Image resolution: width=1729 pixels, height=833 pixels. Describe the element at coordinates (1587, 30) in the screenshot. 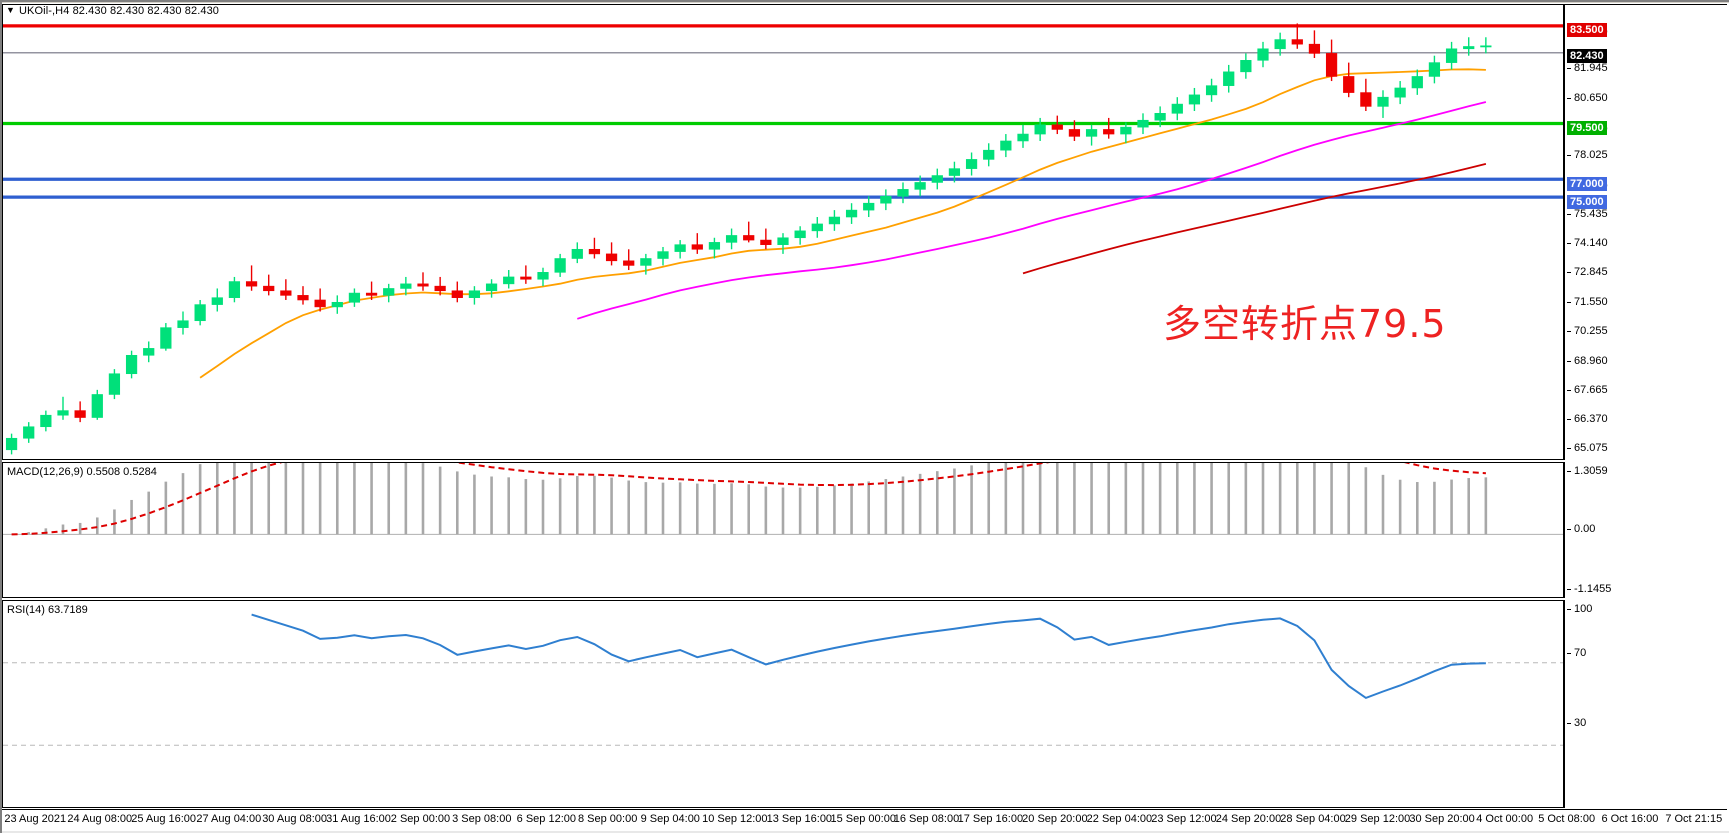

I see `price-level-tag: 83.500` at that location.